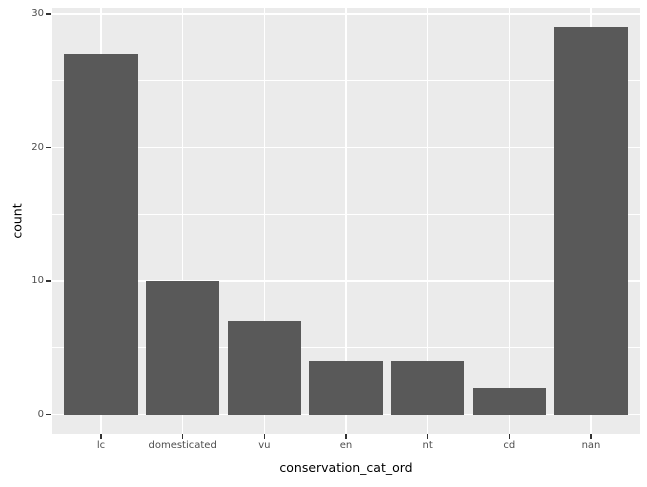  I want to click on x-tick-label-domesticated: domesticated, so click(182, 445).